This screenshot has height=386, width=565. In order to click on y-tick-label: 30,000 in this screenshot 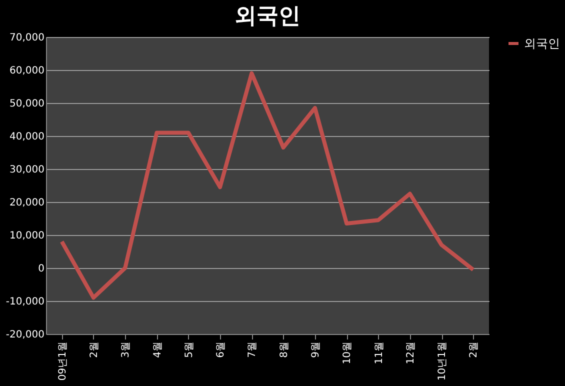, I will do `click(27, 170)`.